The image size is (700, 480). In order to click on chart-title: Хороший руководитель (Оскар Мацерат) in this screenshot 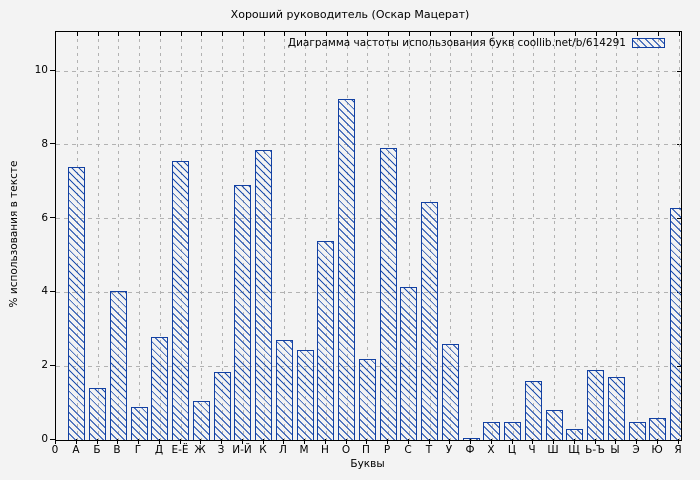, I will do `click(350, 14)`.